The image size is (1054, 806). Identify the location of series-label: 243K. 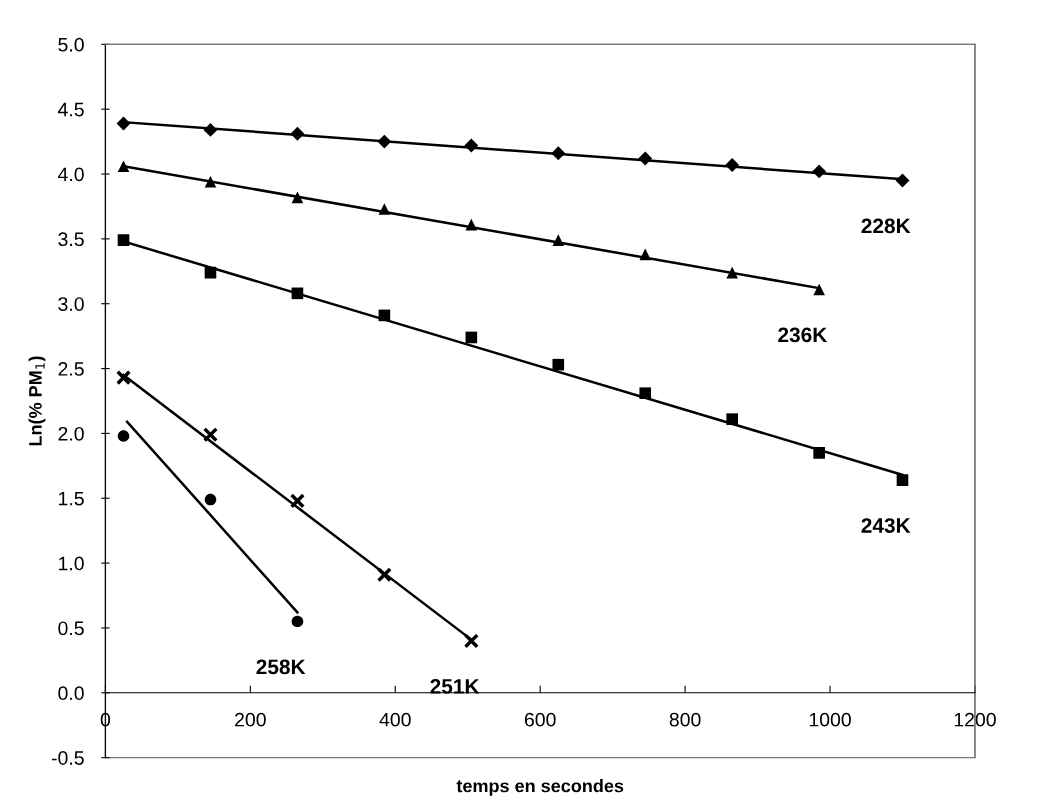
(886, 525).